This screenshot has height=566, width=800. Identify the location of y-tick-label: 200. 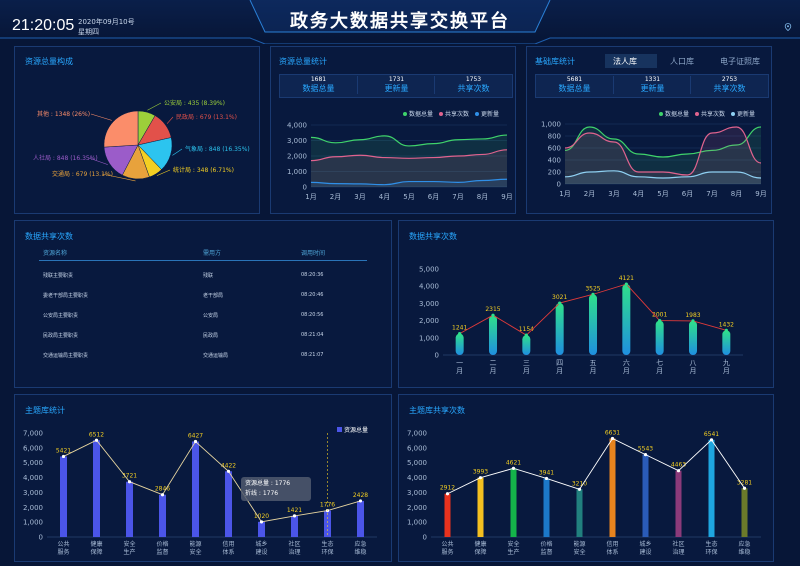
(554, 173).